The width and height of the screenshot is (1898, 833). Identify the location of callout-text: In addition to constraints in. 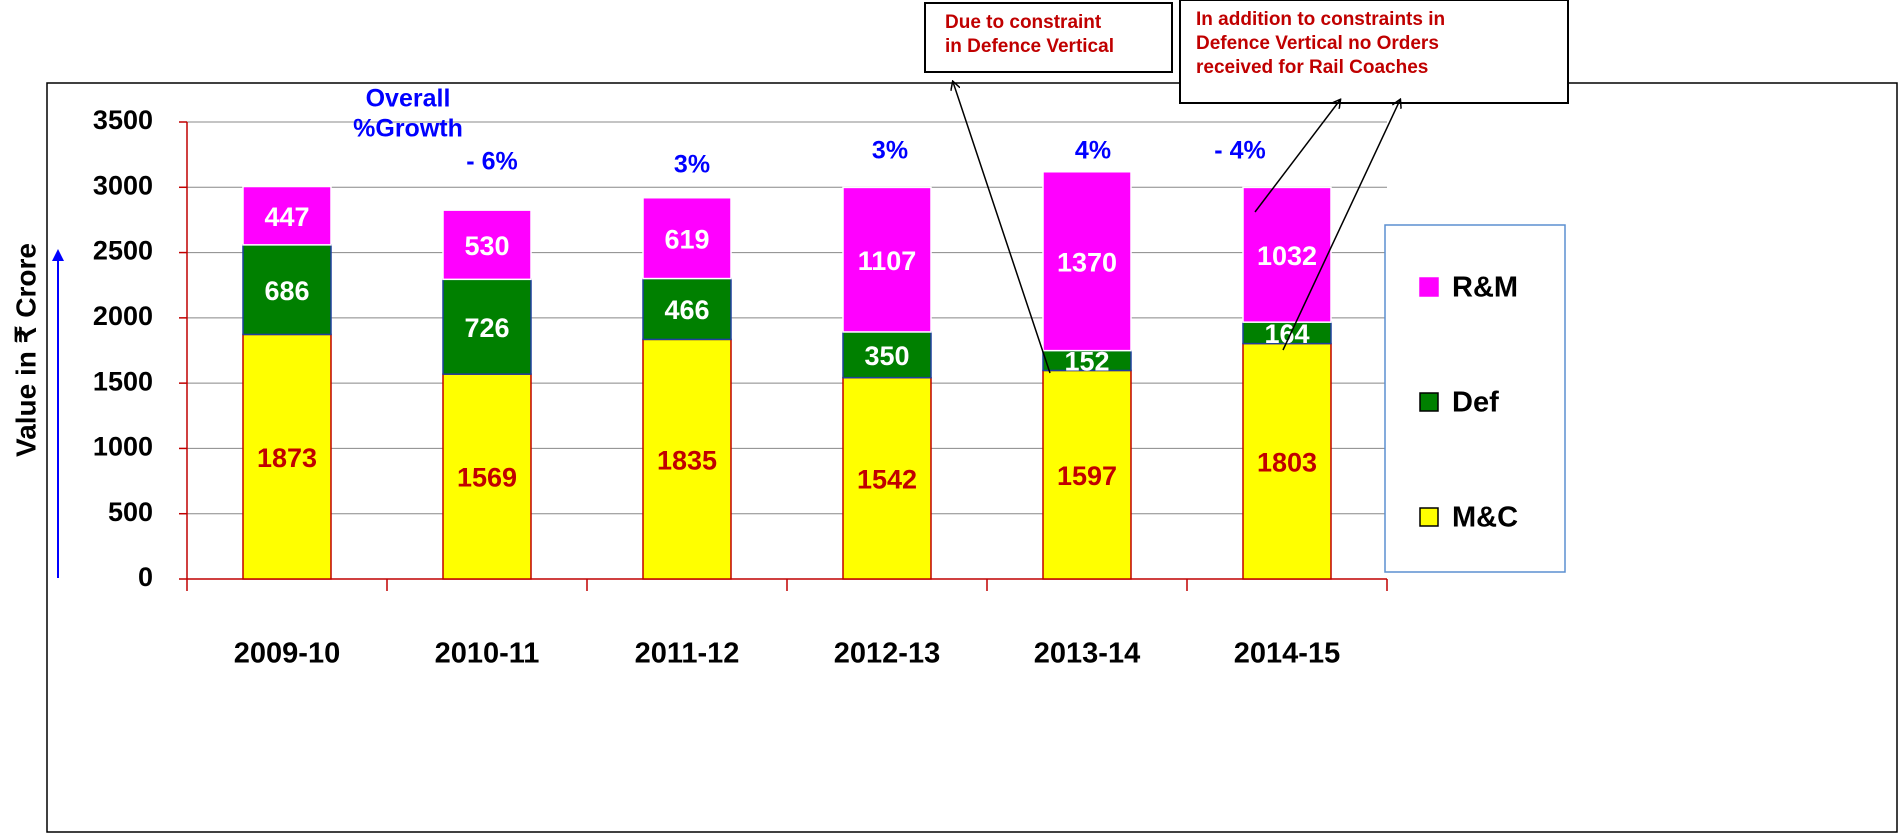
(1320, 19).